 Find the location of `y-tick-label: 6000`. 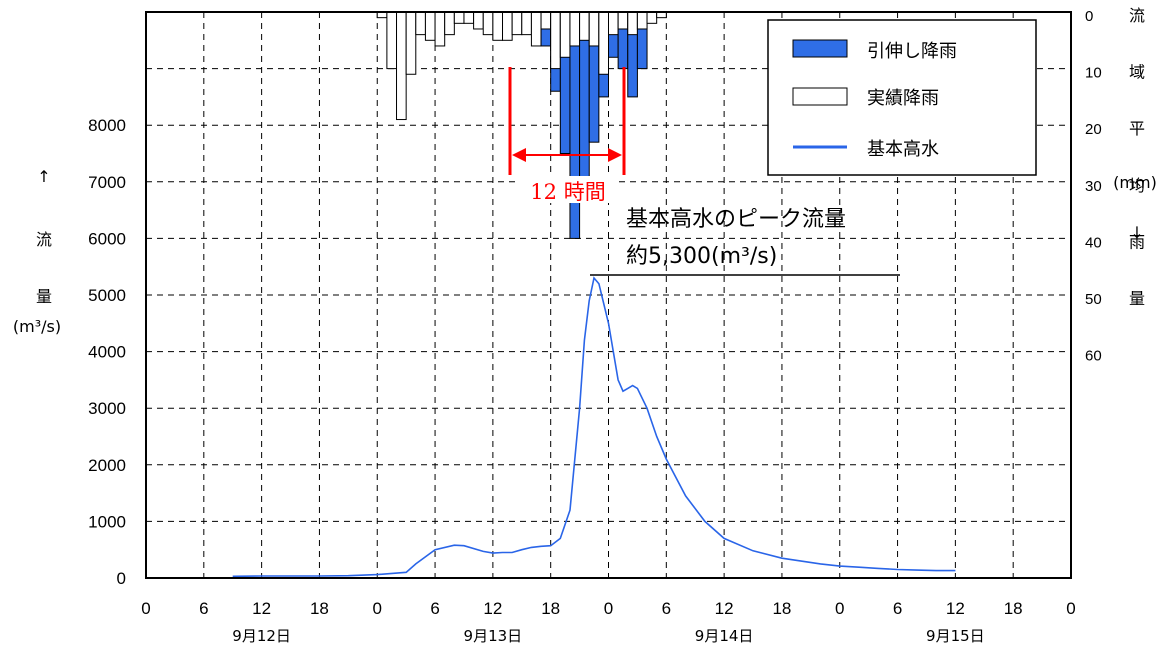

y-tick-label: 6000 is located at coordinates (107, 238).